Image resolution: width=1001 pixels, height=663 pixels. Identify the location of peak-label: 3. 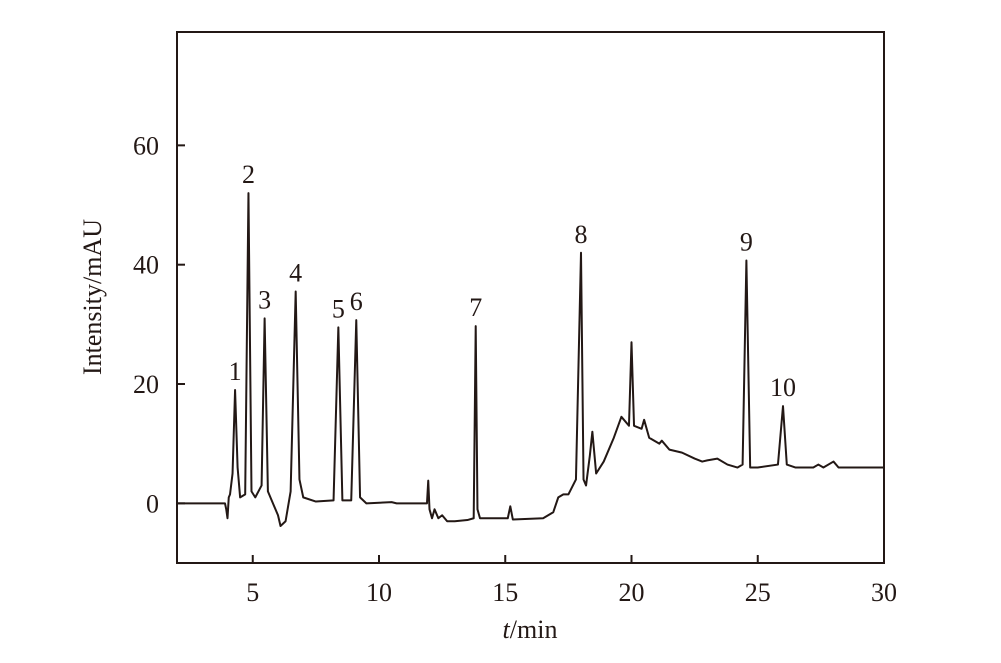
(264, 299).